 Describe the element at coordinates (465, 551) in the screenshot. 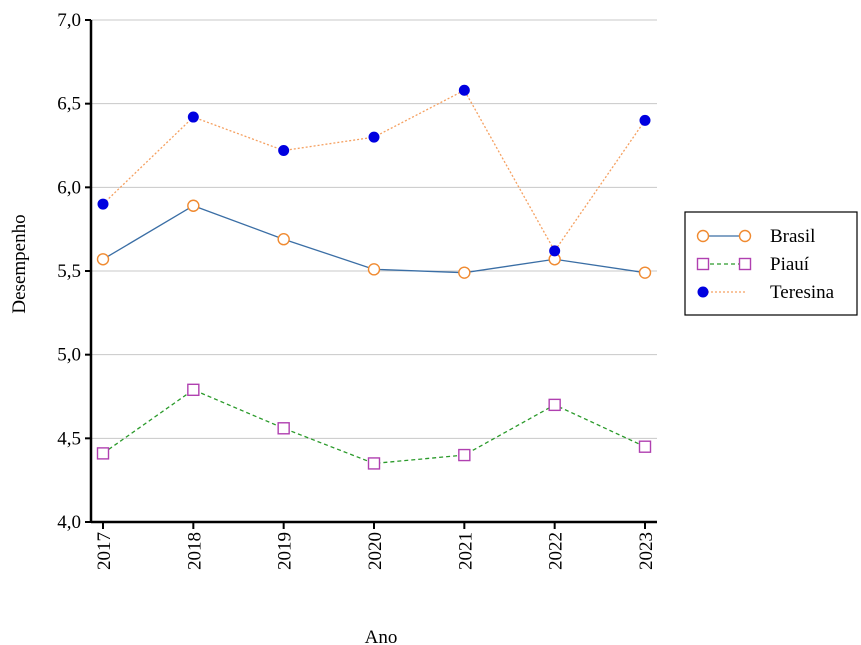

I see `x-tick-label: 2021` at that location.